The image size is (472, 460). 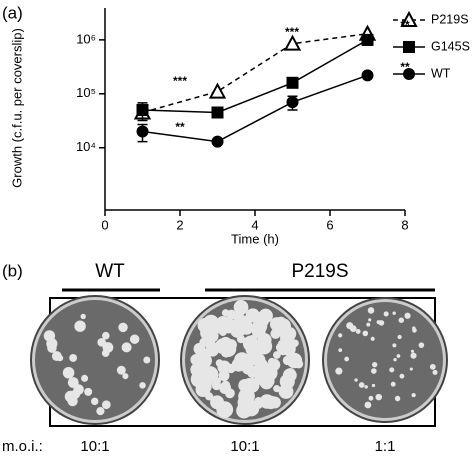 I want to click on y-tick-label: 10⁶, so click(x=86, y=38).